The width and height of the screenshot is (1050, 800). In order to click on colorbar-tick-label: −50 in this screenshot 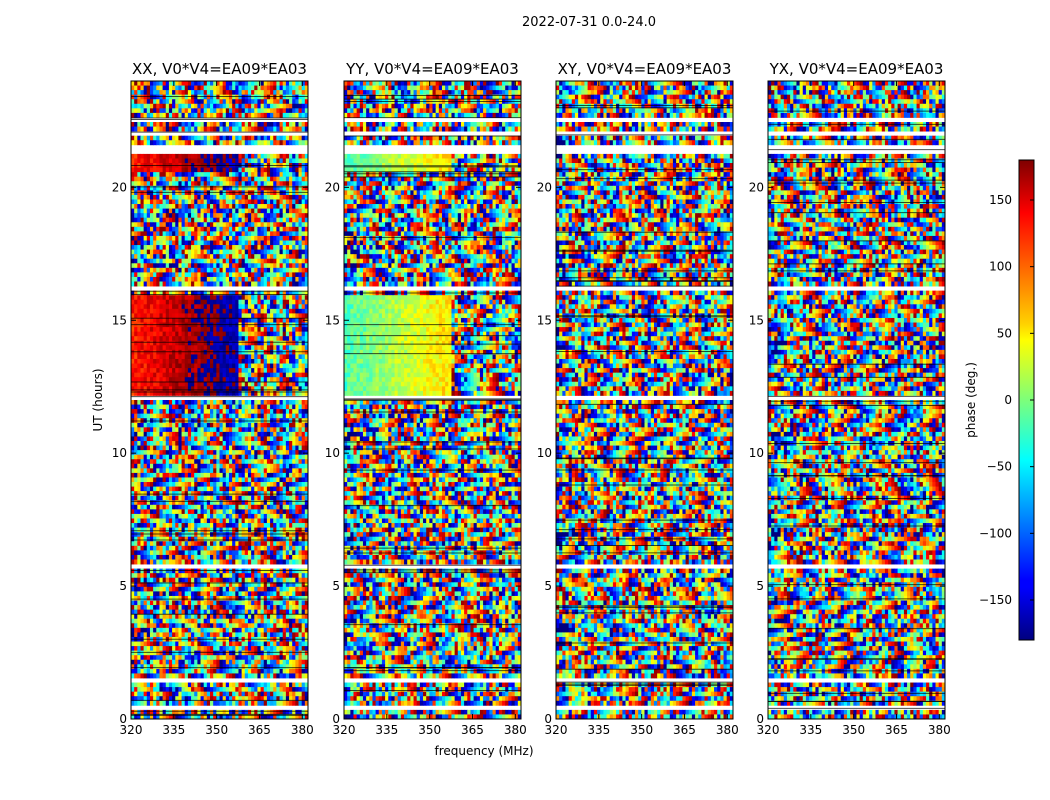, I will do `click(999, 467)`.